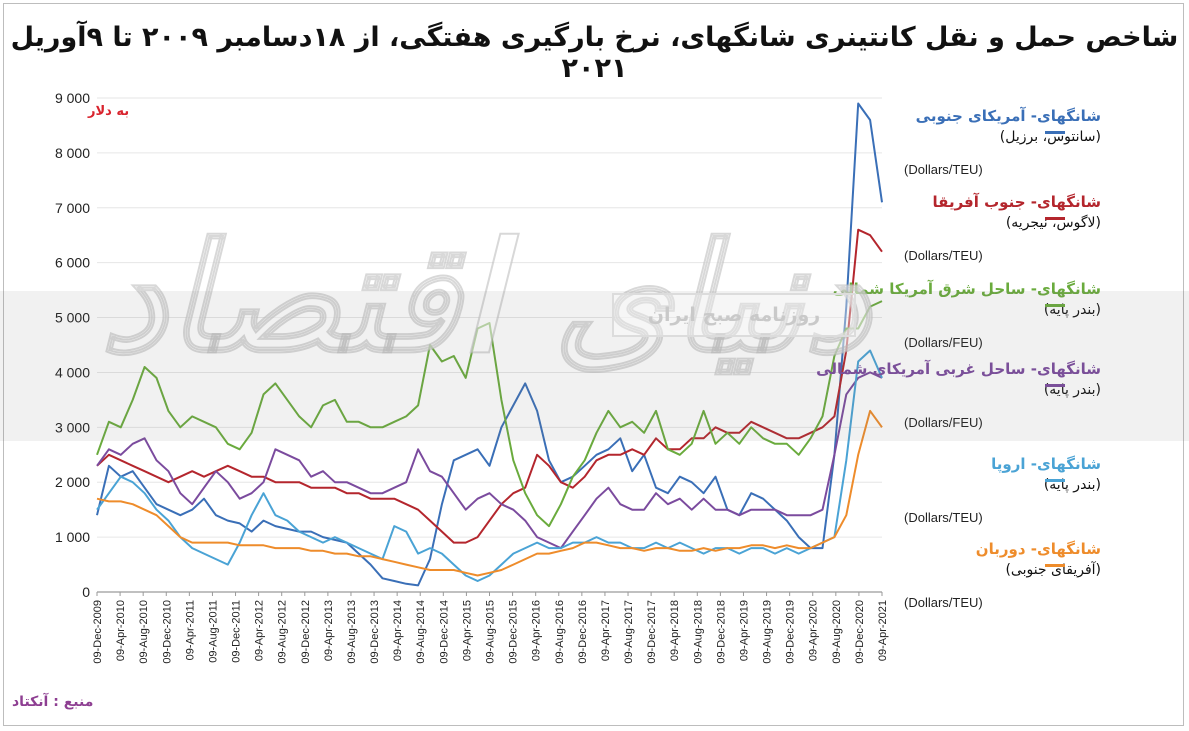 The image size is (1189, 731). What do you see at coordinates (675, 630) in the screenshot?
I see `x-tick-label: 09-Apr-2018` at bounding box center [675, 630].